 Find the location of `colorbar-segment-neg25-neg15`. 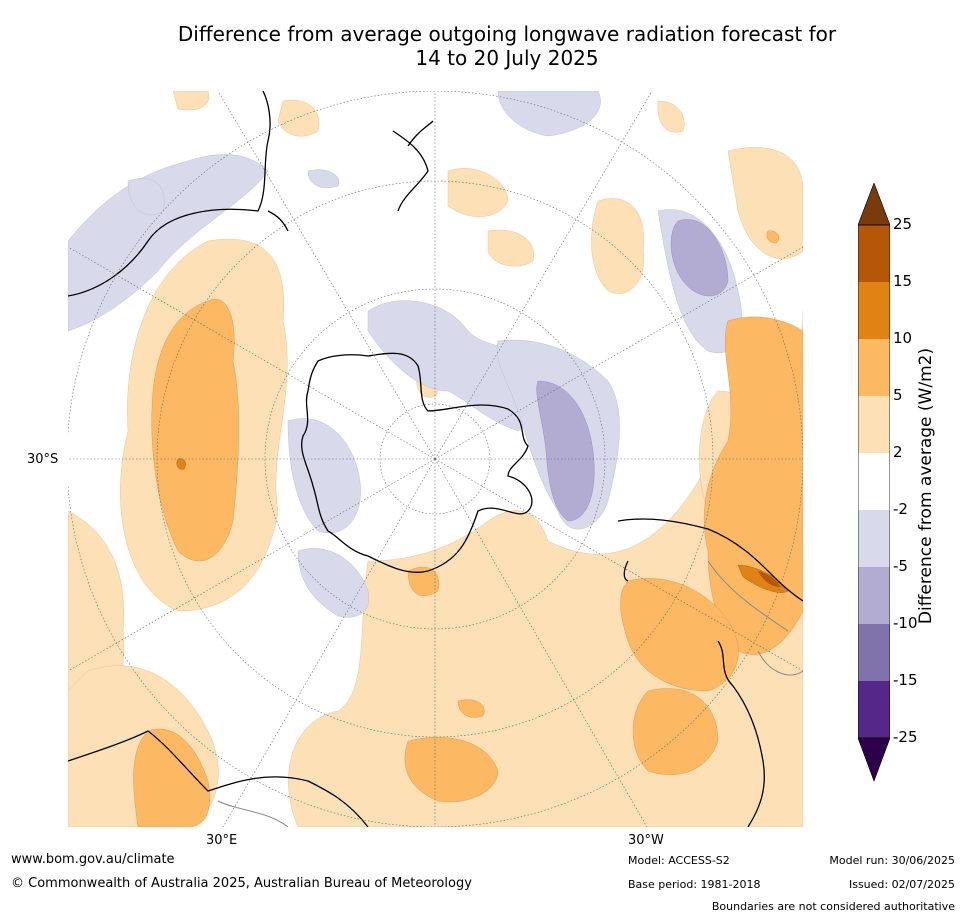

colorbar-segment-neg25-neg15 is located at coordinates (874, 709).